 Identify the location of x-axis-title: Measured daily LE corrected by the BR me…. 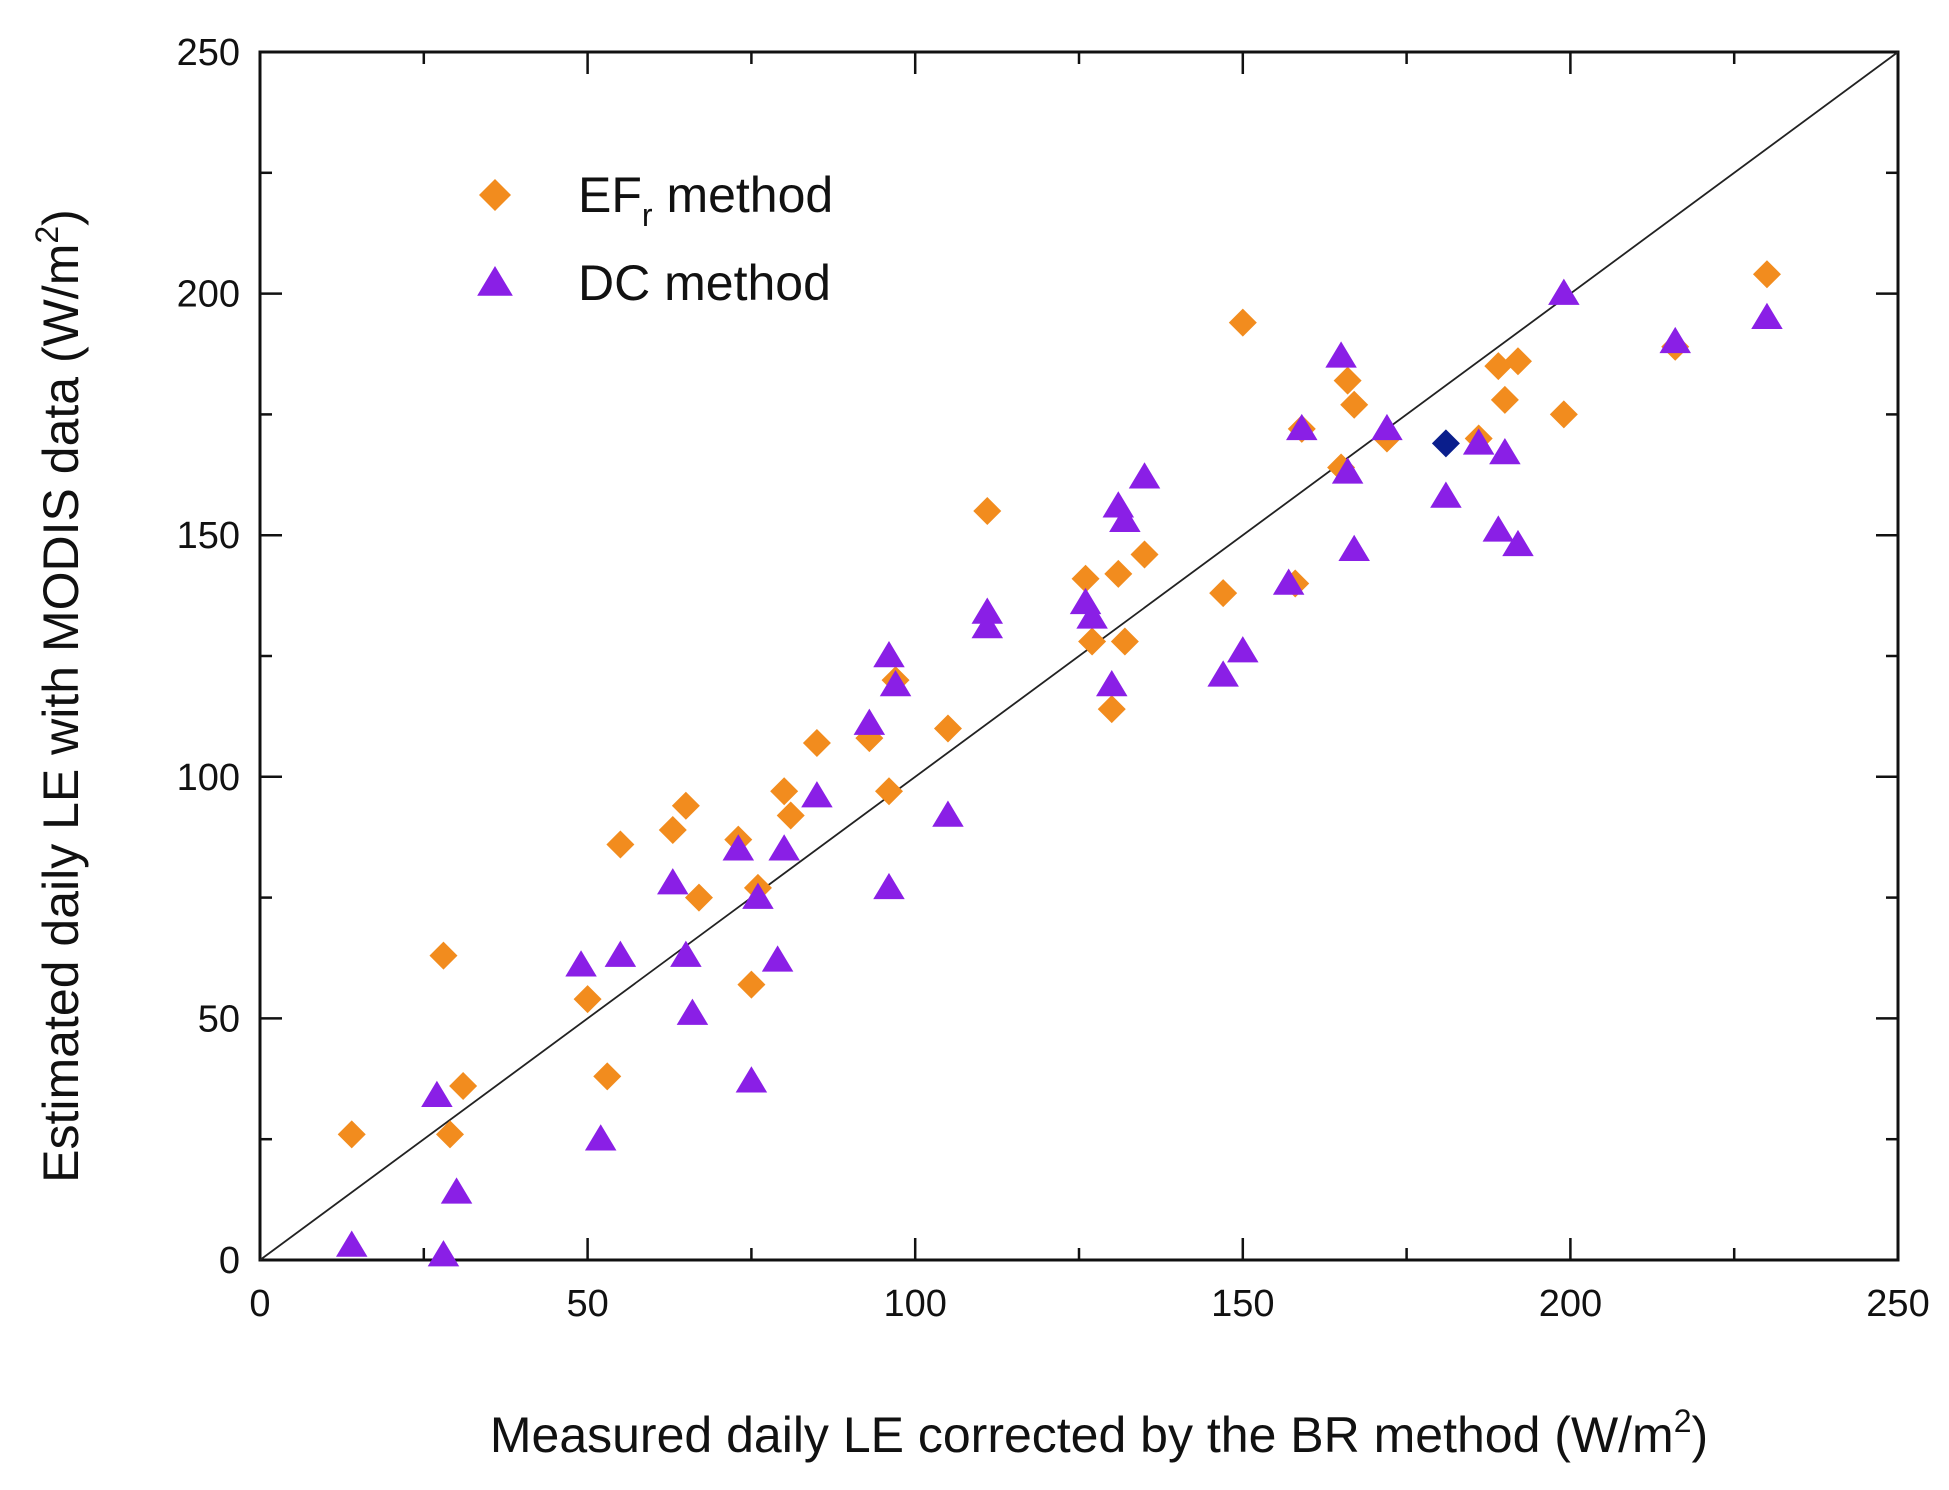
(1099, 1433).